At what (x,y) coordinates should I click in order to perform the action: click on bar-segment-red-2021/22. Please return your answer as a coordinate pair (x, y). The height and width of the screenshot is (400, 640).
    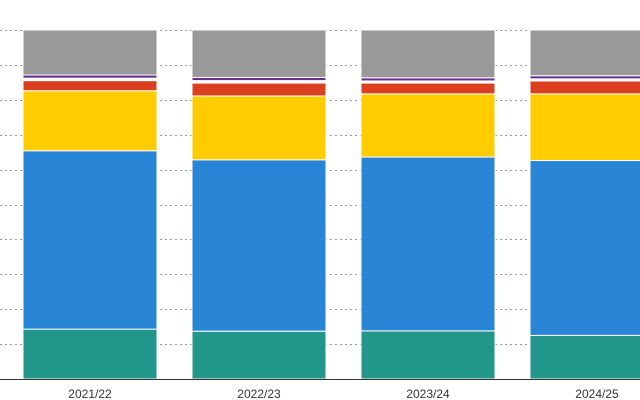
    Looking at the image, I should click on (90, 86).